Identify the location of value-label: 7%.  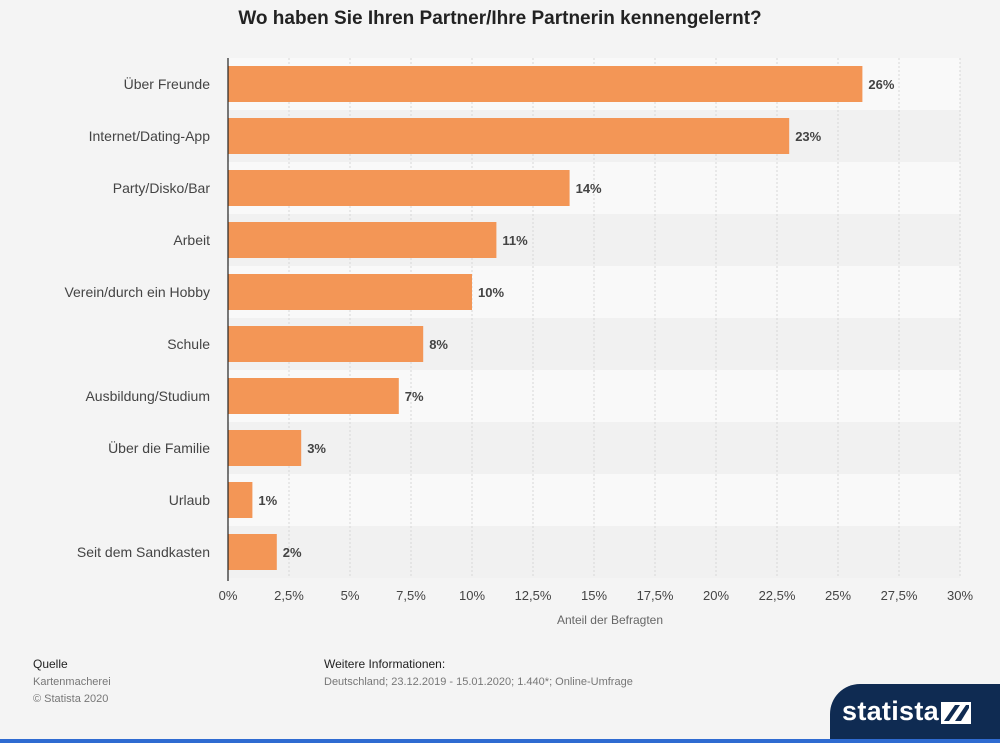
(414, 396).